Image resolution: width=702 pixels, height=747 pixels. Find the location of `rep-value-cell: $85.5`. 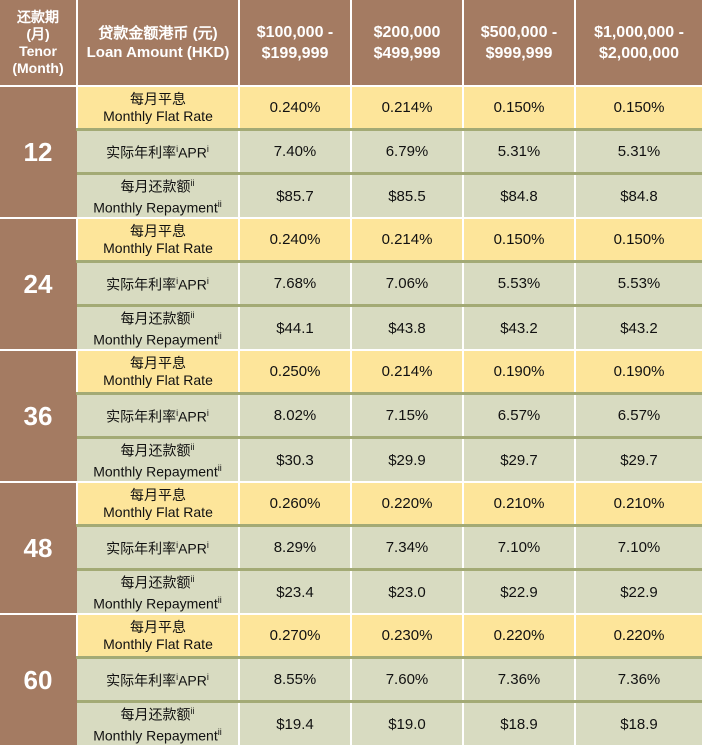

rep-value-cell: $85.5 is located at coordinates (406, 196).